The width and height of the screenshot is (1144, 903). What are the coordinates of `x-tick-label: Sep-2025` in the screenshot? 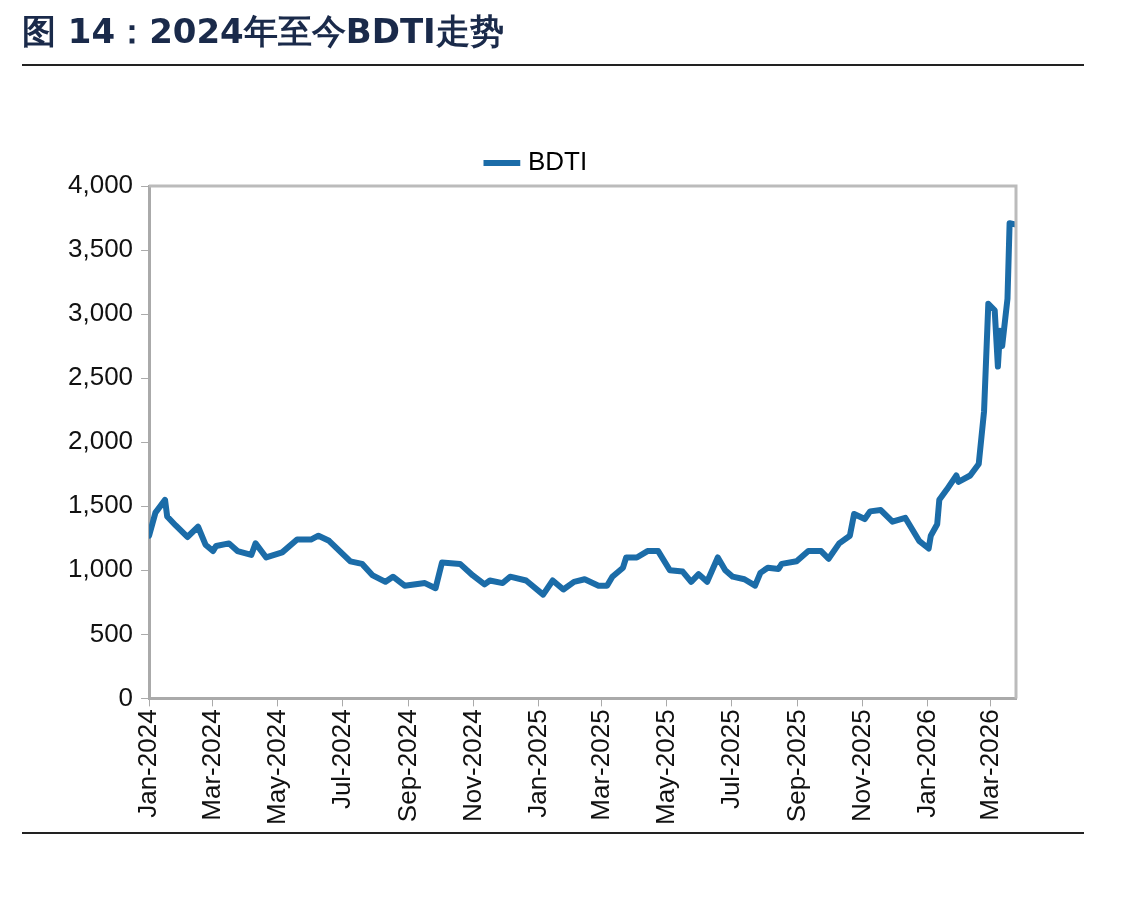 It's located at (795, 766).